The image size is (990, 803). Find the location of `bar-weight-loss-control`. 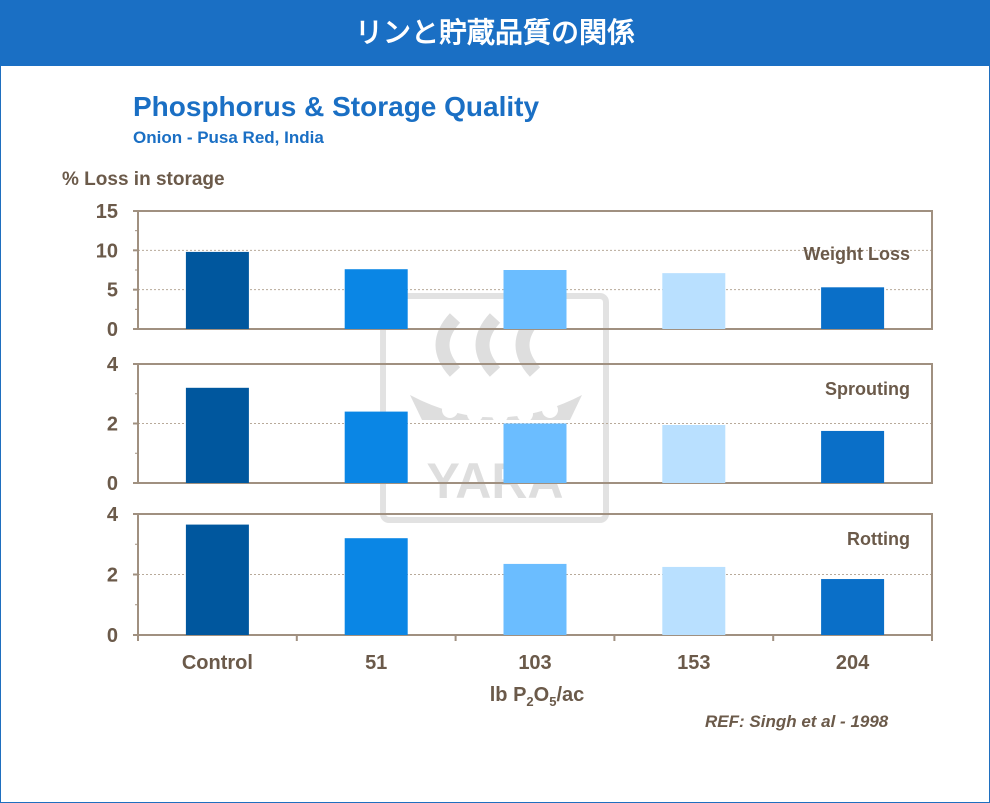

bar-weight-loss-control is located at coordinates (217, 290).